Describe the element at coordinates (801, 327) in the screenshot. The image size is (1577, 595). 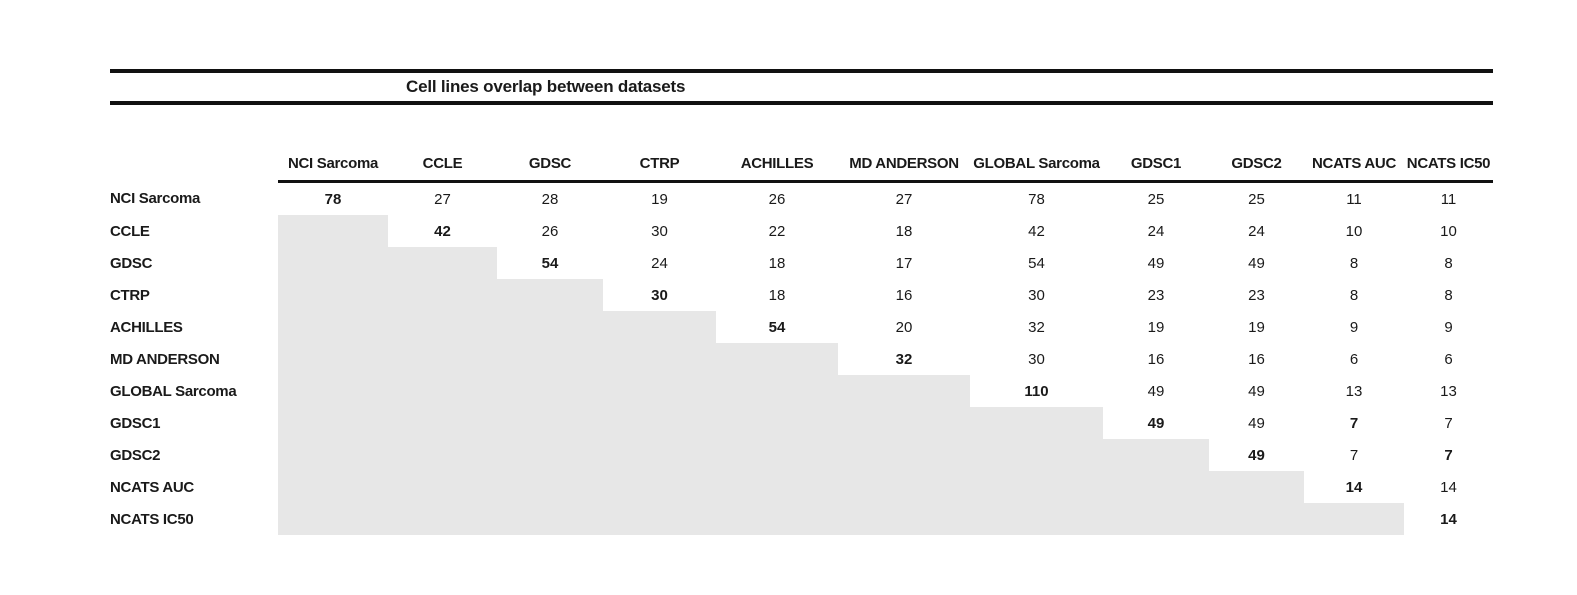
I see `table-row-achilles: ACHILLES 54 20 32 19 19 9 9` at that location.